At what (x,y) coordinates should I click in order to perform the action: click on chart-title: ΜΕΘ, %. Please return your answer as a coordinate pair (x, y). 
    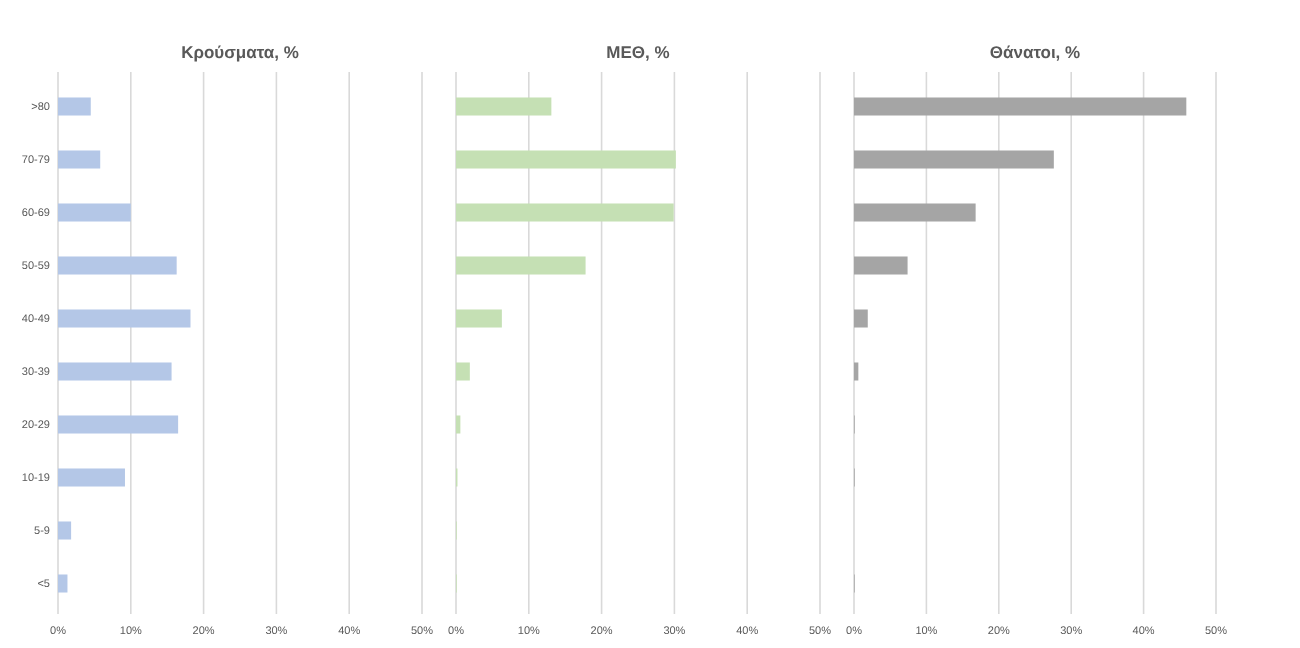
    Looking at the image, I should click on (638, 52).